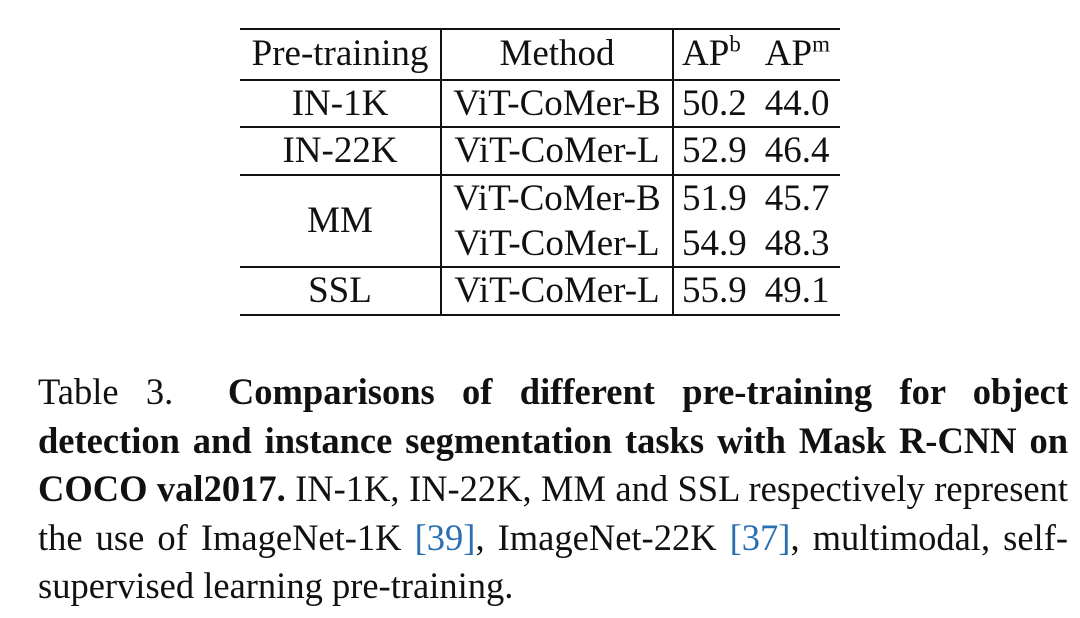 The image size is (1080, 618). What do you see at coordinates (717, 104) in the screenshot?
I see `cell-ap-box: 50.2` at bounding box center [717, 104].